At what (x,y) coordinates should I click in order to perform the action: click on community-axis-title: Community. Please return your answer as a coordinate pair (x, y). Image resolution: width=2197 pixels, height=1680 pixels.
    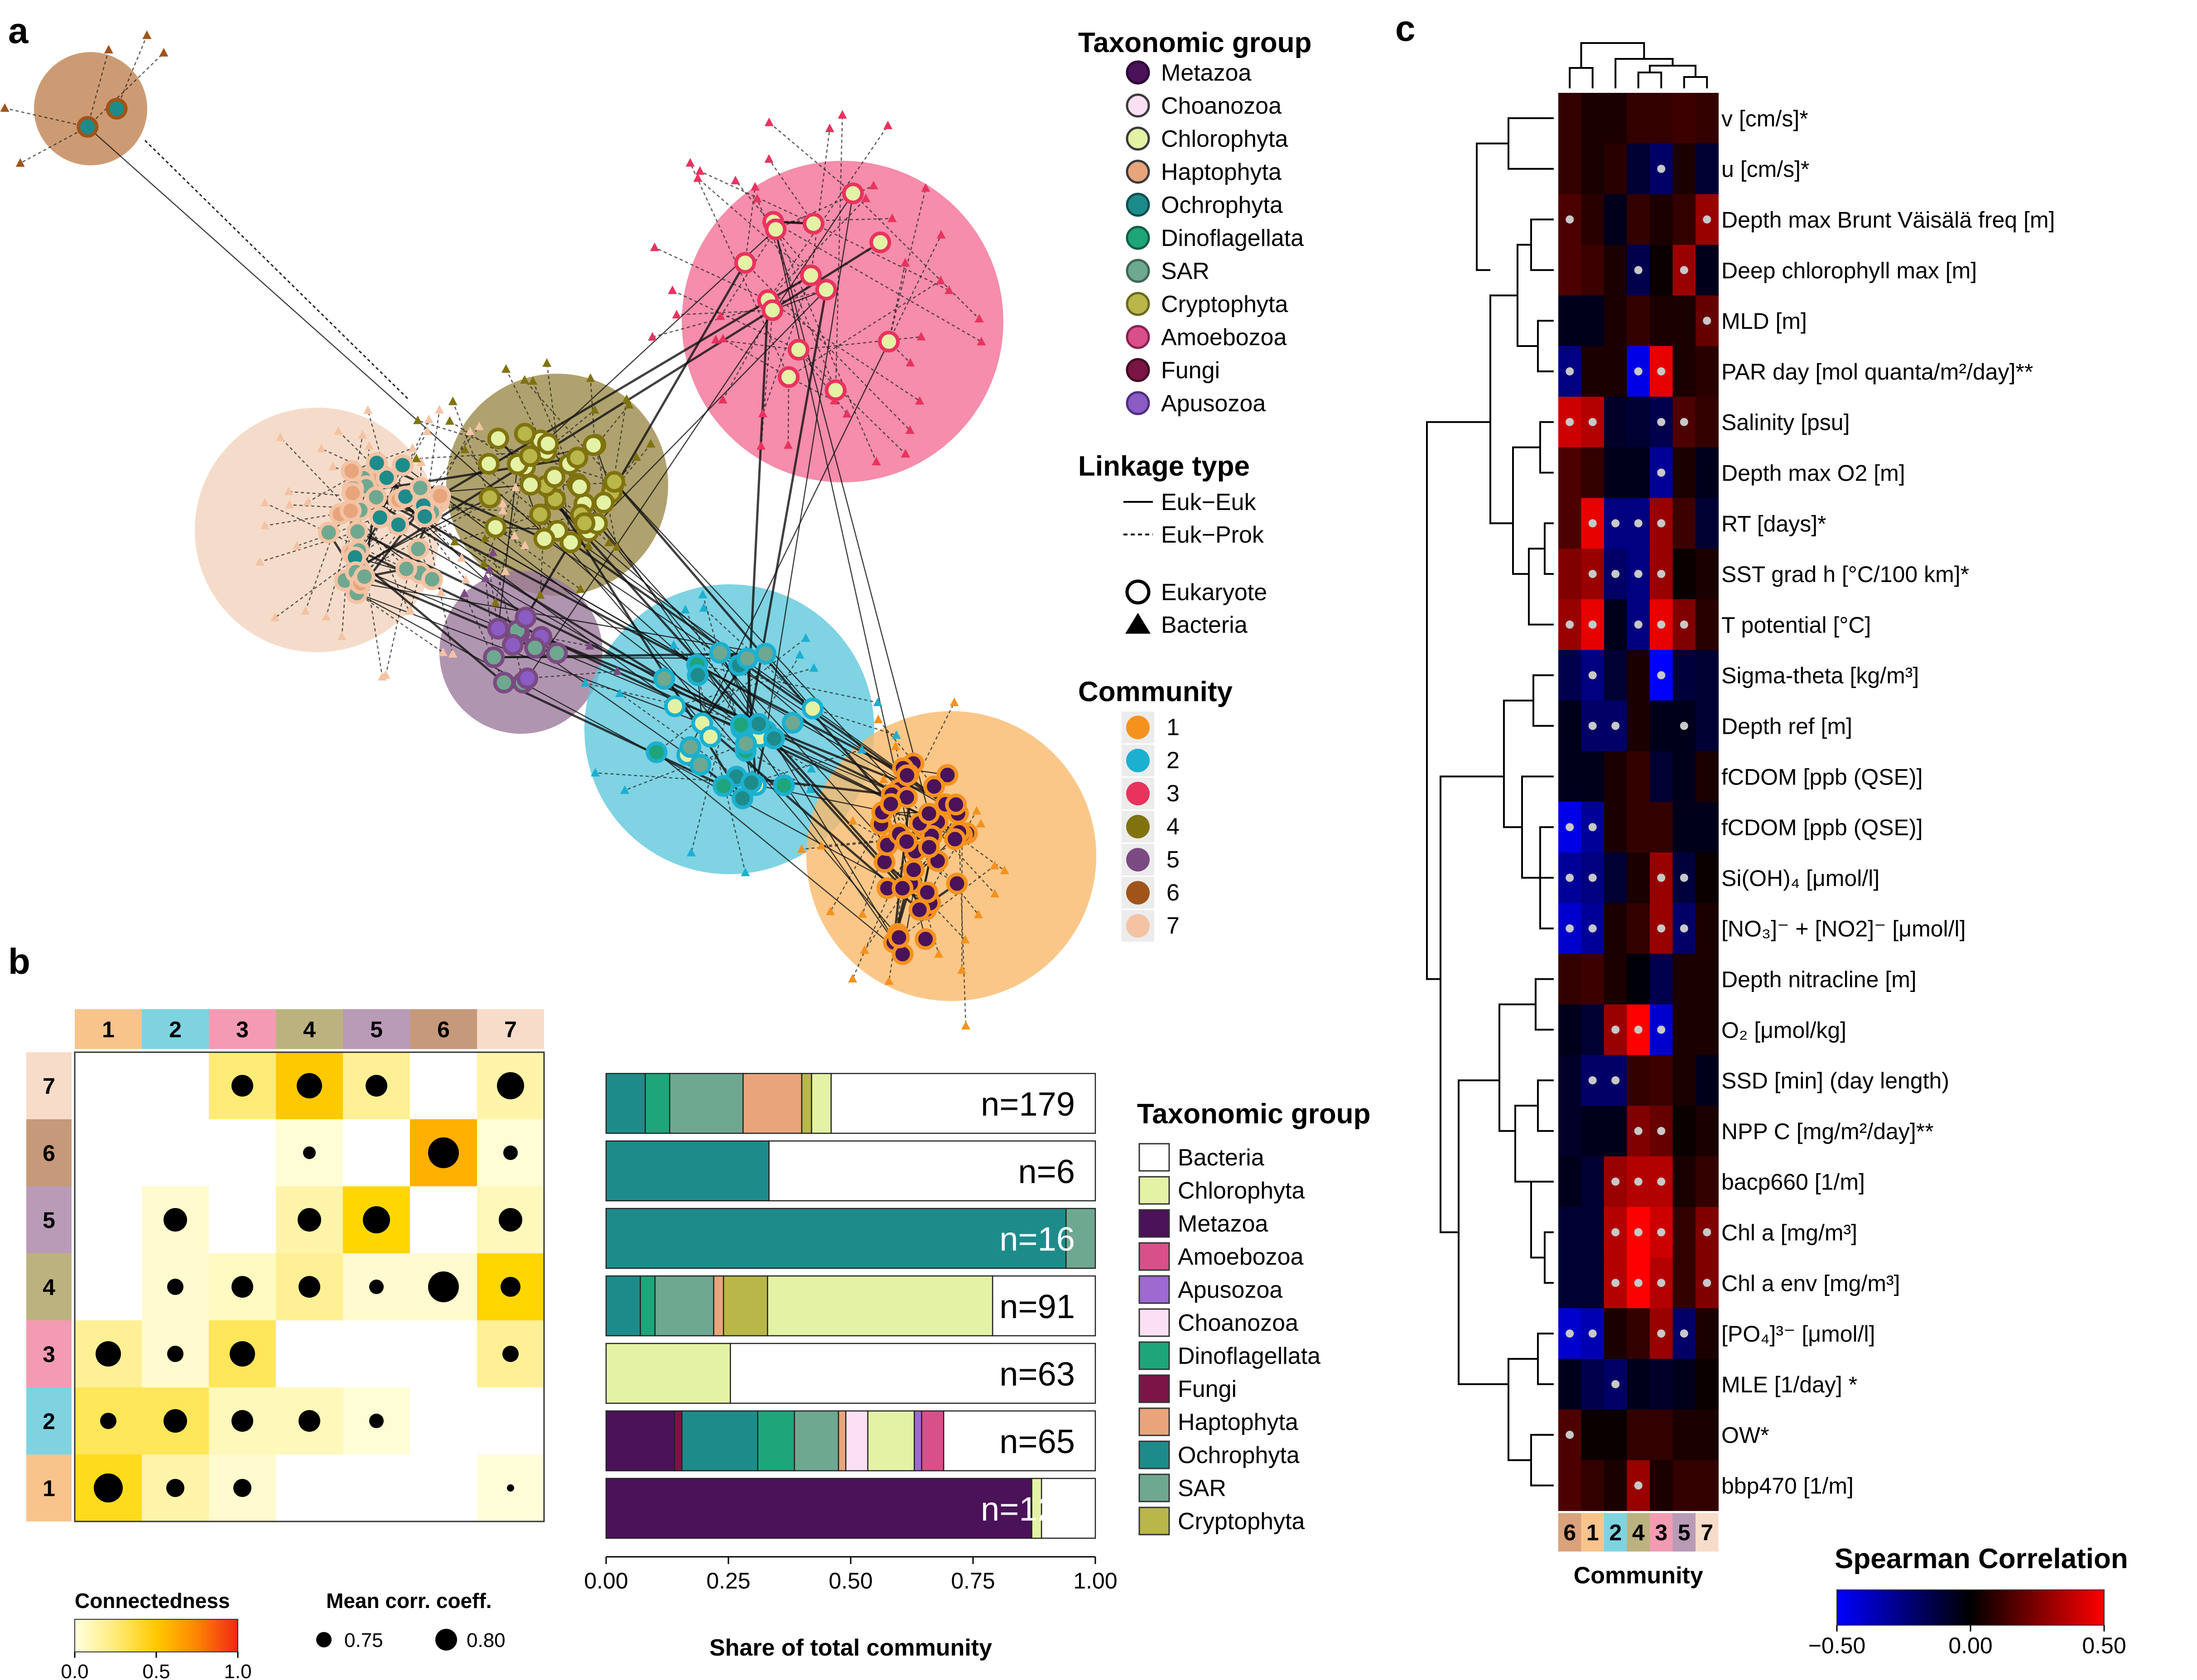
    Looking at the image, I should click on (1638, 1575).